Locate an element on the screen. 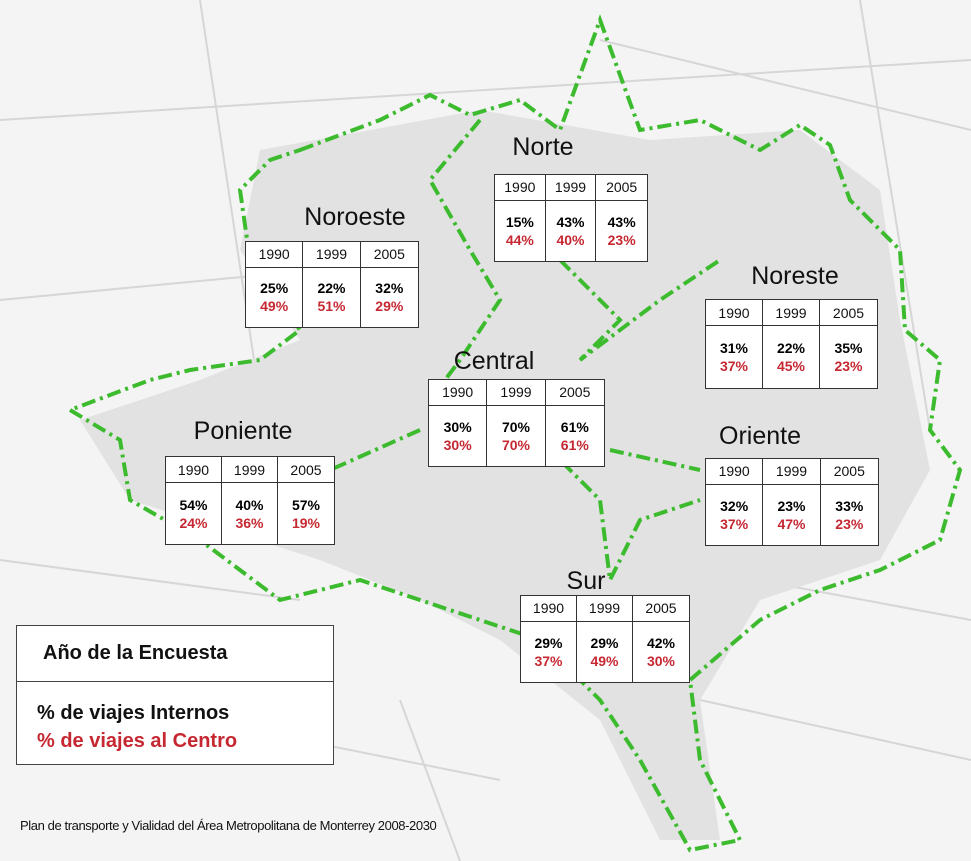 The width and height of the screenshot is (971, 861). value-cell: 22% 45% is located at coordinates (791, 357).